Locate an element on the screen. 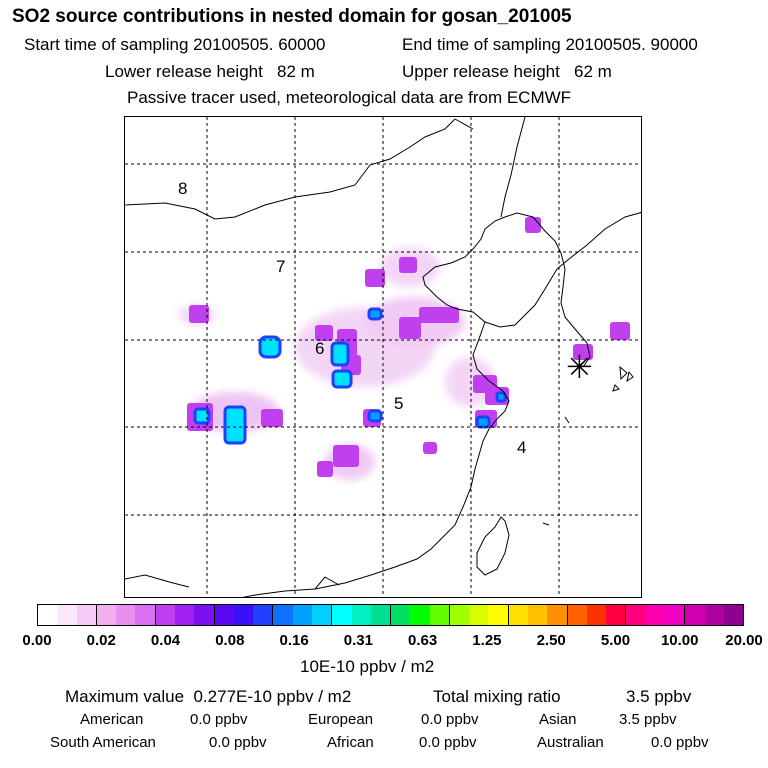 The image size is (768, 768). region-label-5: 5 is located at coordinates (399, 403).